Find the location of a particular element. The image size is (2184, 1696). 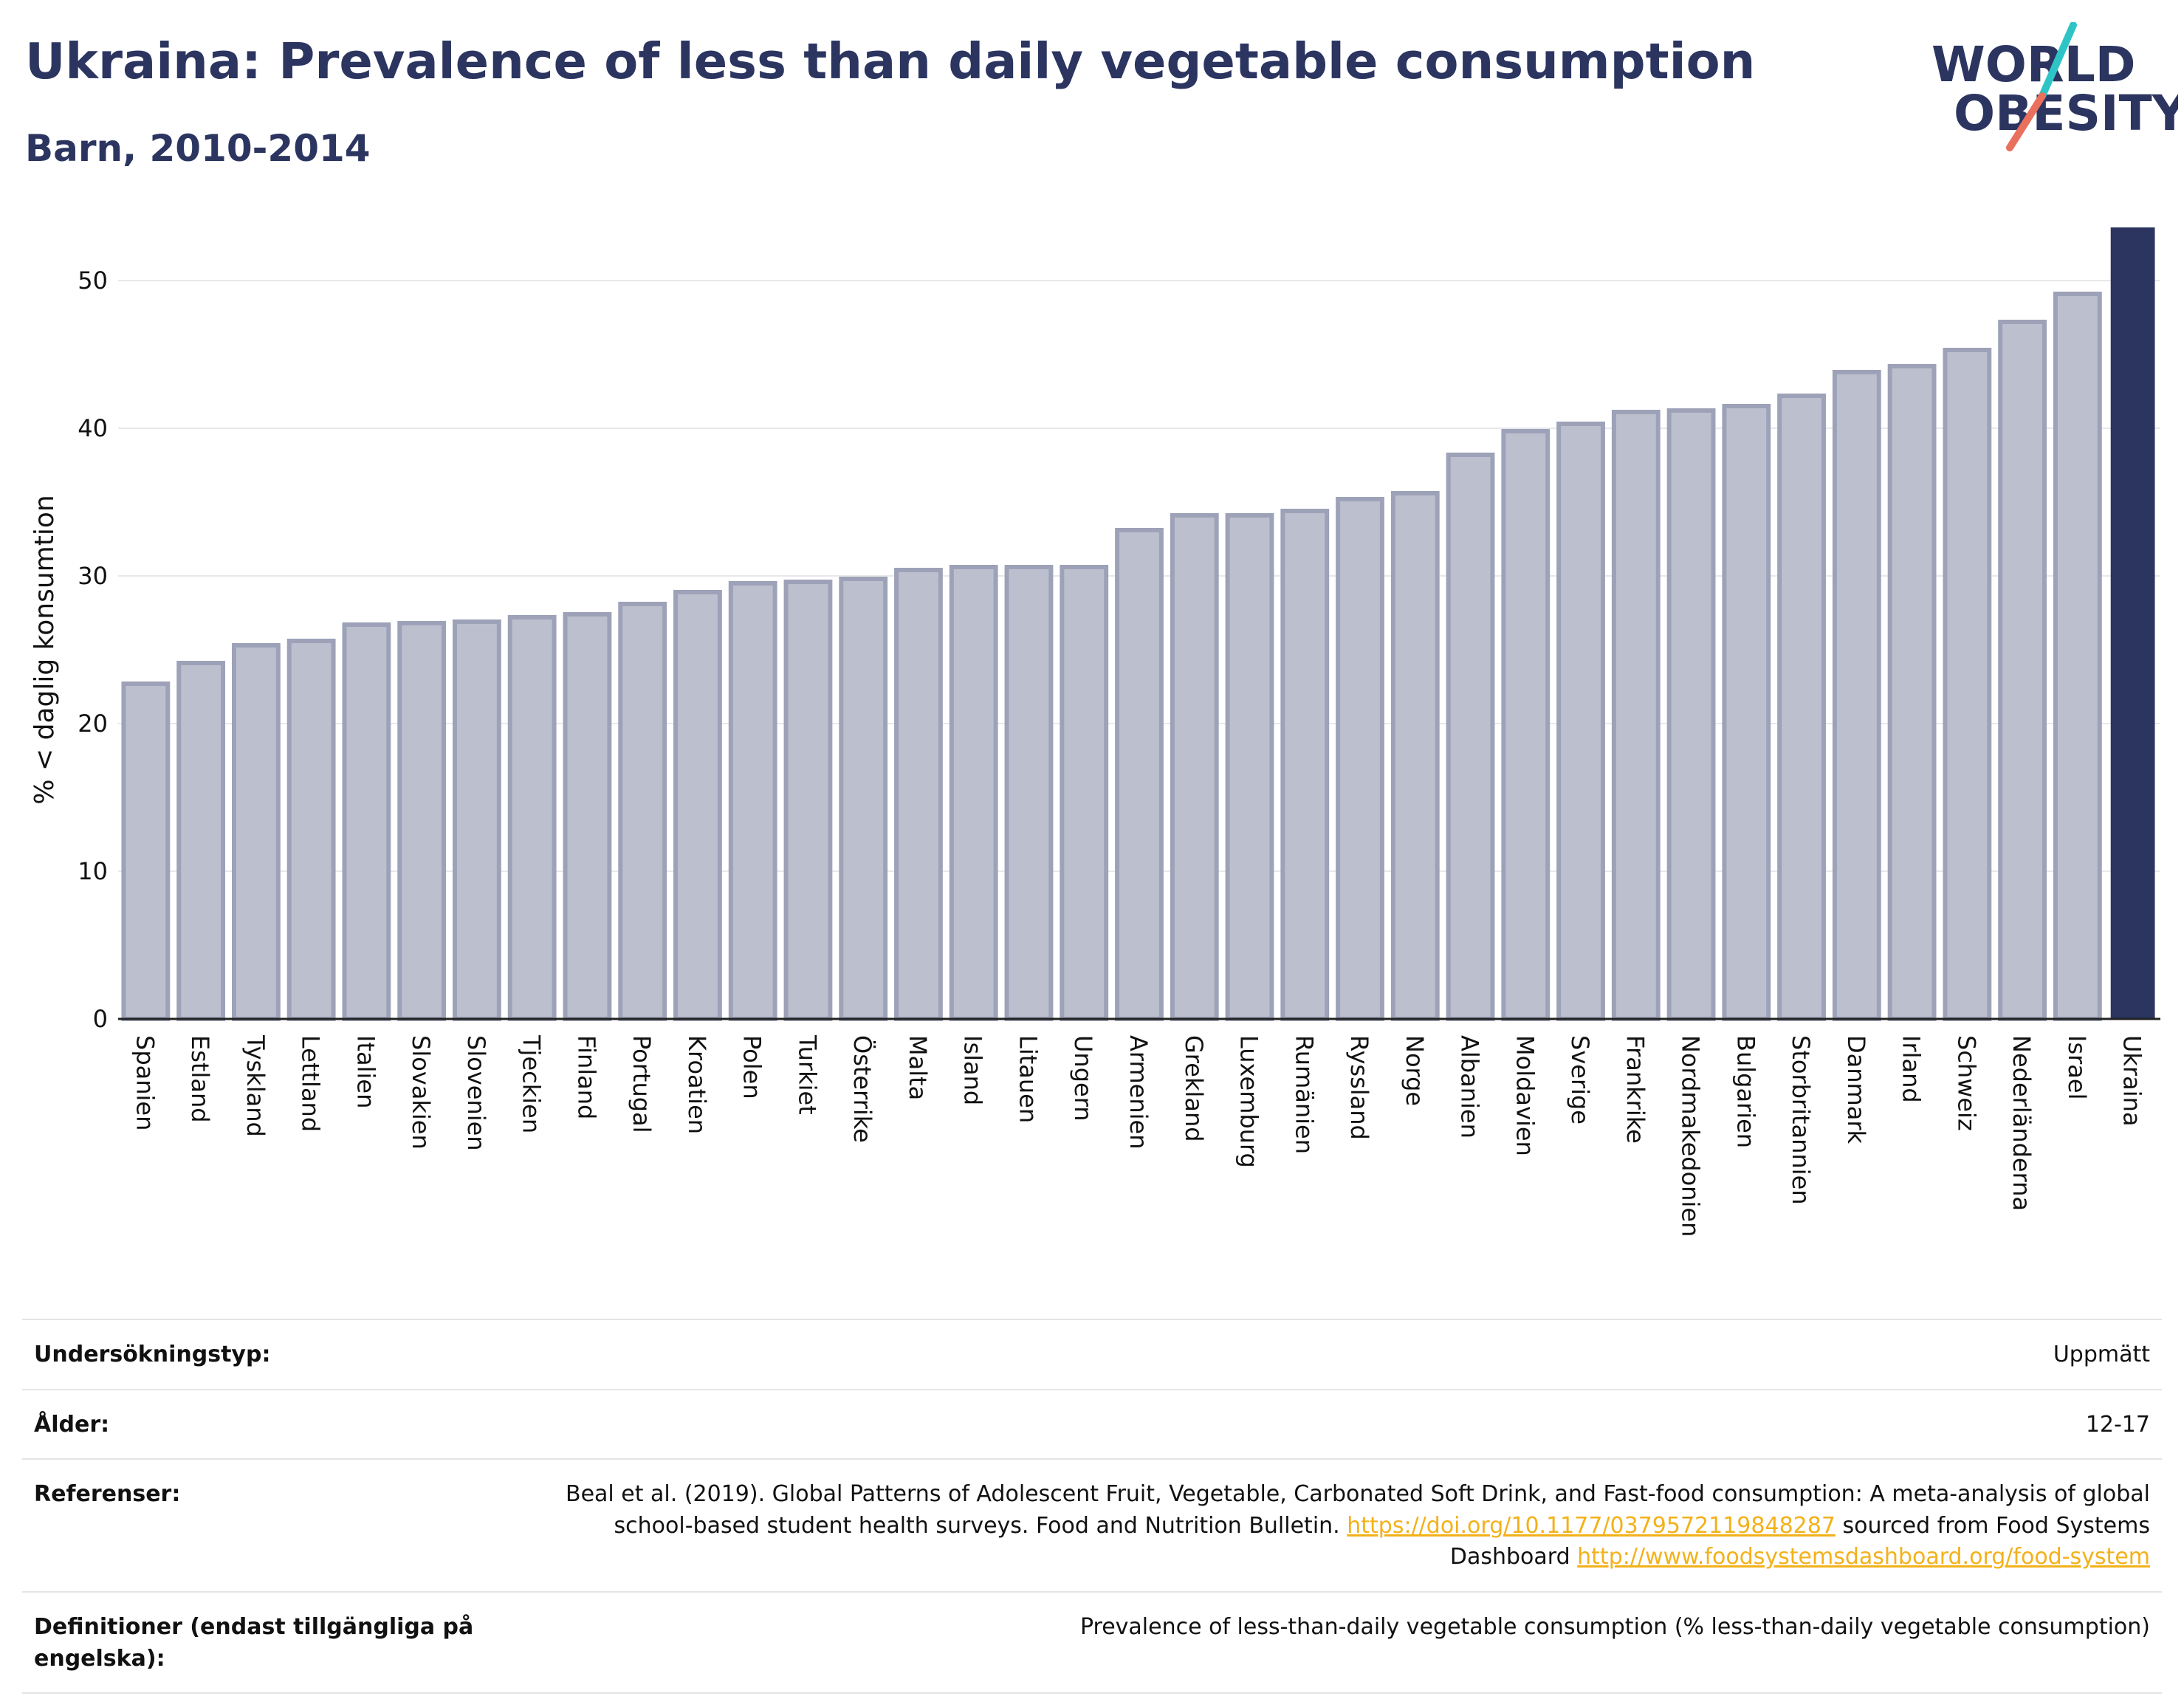

bar-litauen is located at coordinates (1029, 793).